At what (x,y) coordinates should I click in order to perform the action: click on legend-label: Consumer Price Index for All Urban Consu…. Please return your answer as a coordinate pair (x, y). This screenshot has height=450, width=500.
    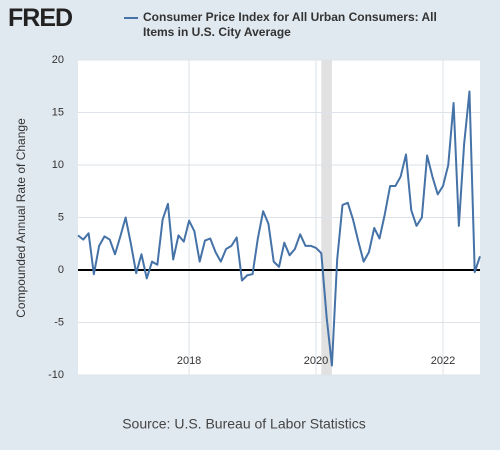
    Looking at the image, I should click on (290, 24).